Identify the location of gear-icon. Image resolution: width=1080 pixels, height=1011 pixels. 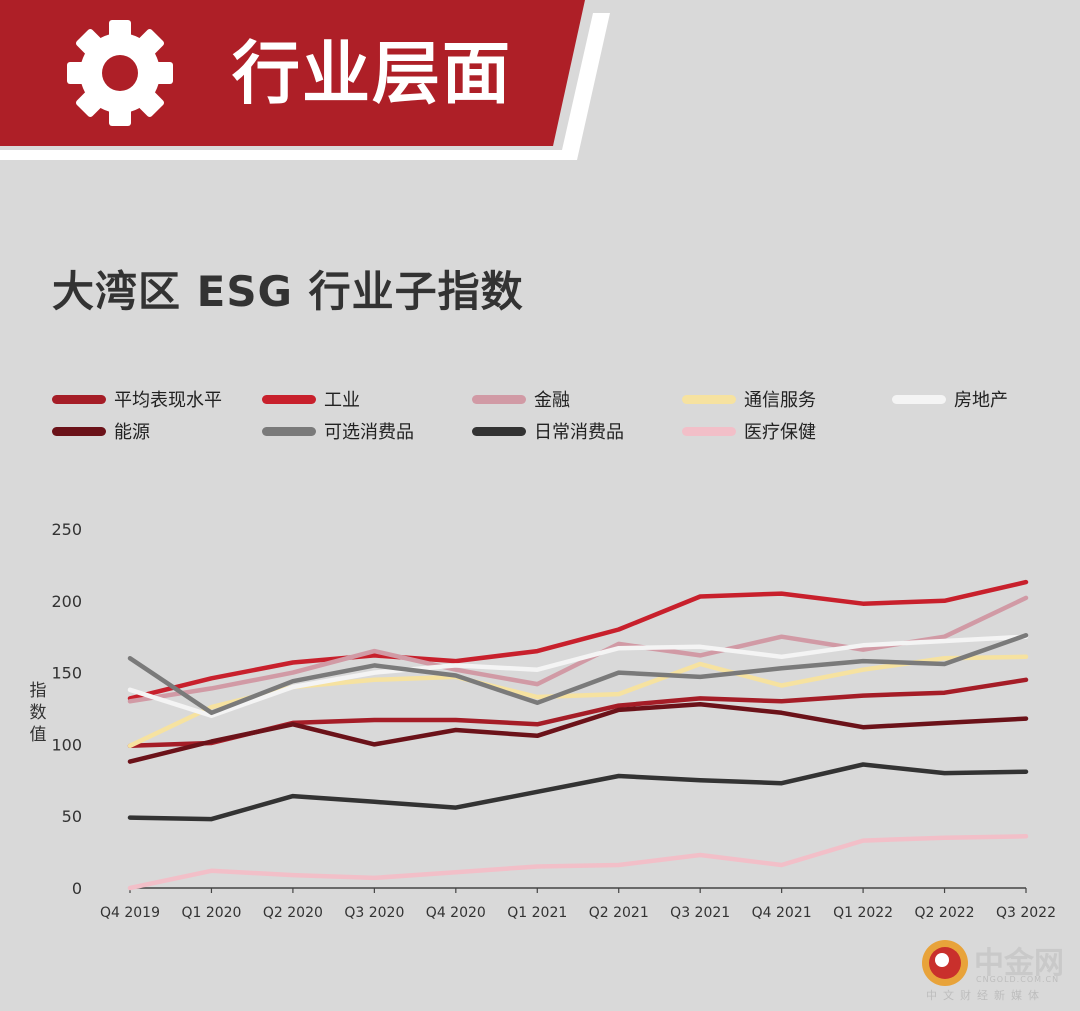
(120, 73).